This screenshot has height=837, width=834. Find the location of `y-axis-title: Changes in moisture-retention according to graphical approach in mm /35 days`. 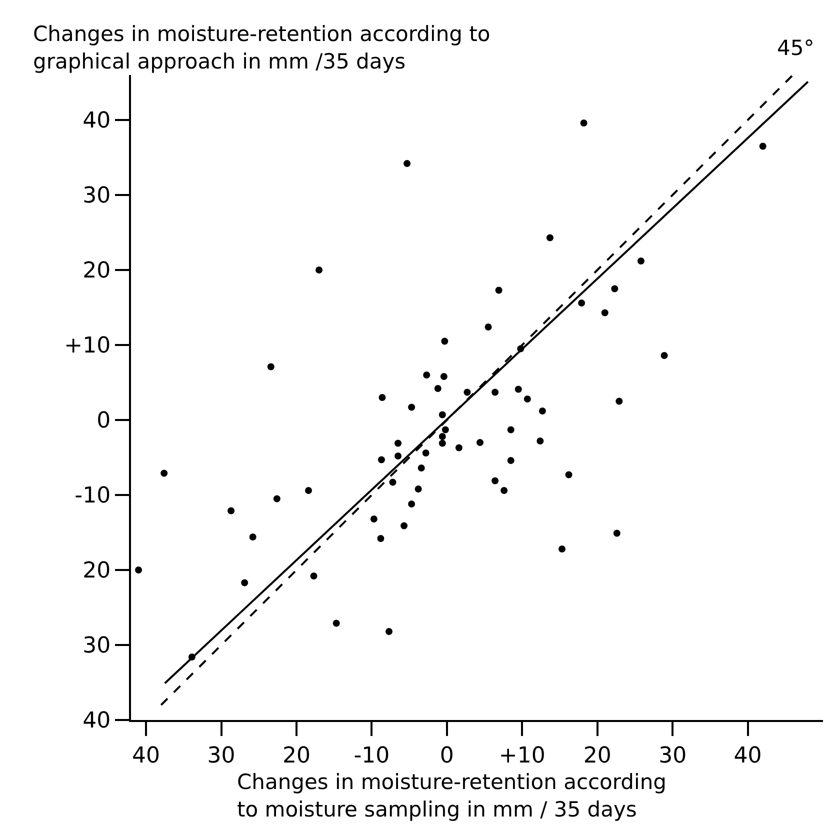

y-axis-title: Changes in moisture-retention according to graphical approach in mm /35 days is located at coordinates (261, 48).